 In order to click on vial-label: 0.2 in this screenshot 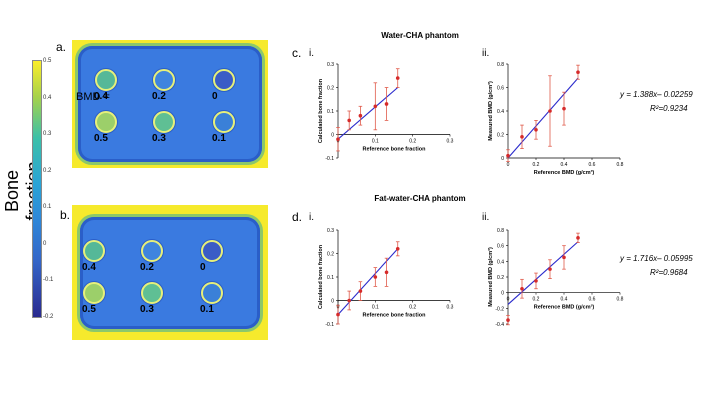, I will do `click(147, 267)`.